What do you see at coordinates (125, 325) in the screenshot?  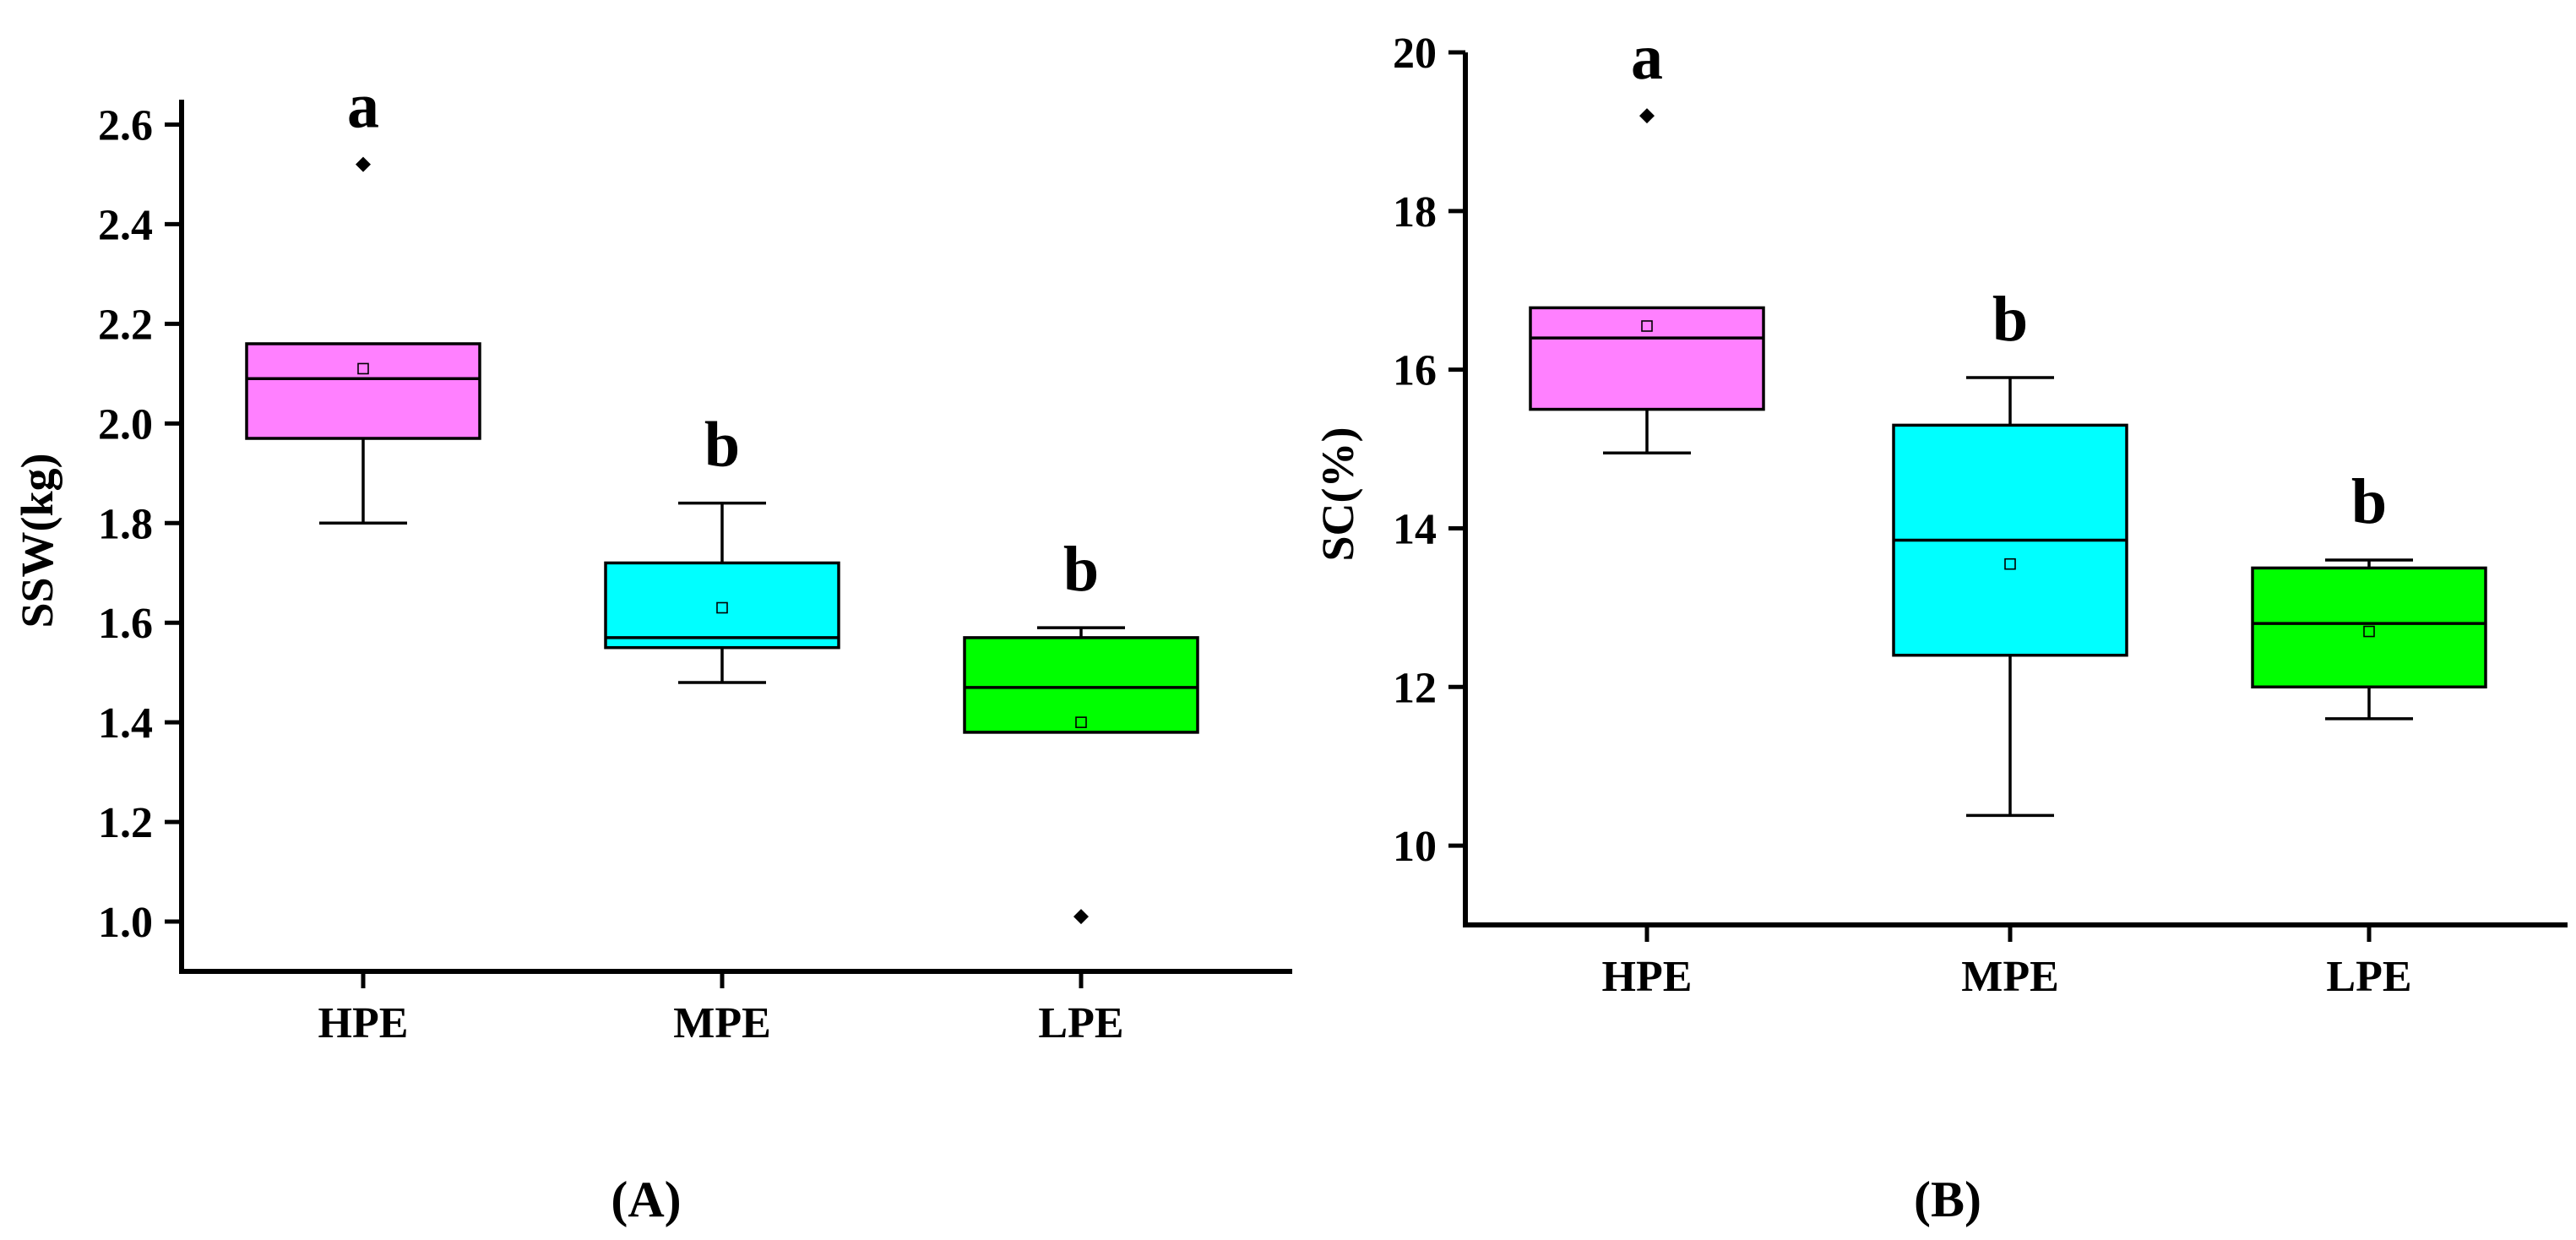 I see `panel-a-y-tick-label: 2.2` at bounding box center [125, 325].